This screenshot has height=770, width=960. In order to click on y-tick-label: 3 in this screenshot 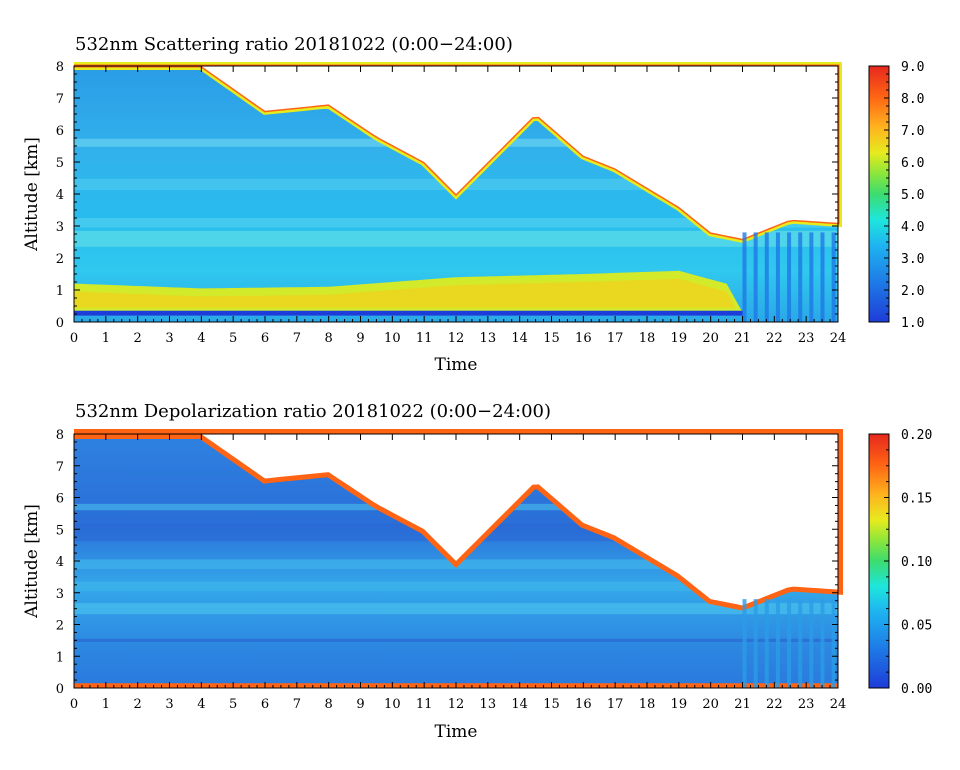, I will do `click(60, 594)`.